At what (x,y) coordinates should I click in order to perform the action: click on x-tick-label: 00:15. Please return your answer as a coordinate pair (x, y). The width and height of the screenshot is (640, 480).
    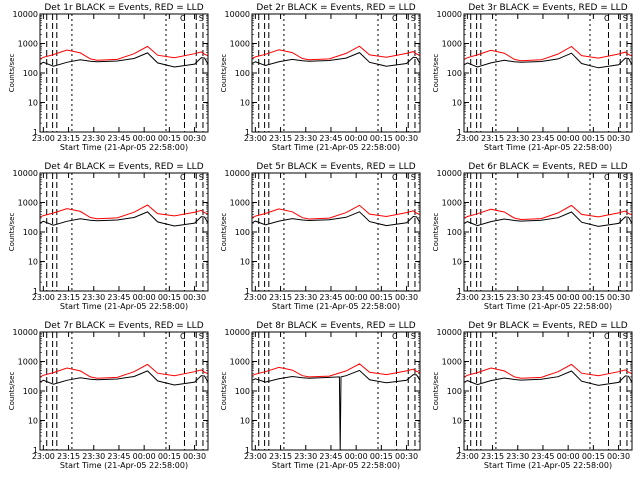
    Looking at the image, I should click on (593, 456).